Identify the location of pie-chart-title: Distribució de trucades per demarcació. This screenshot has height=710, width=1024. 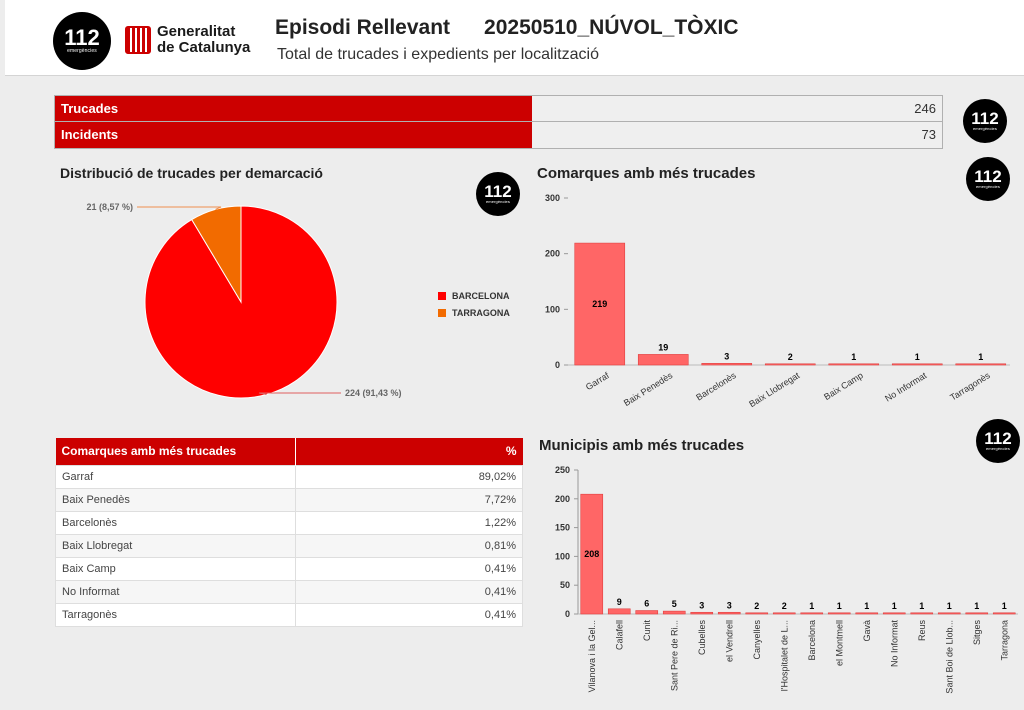
(191, 173).